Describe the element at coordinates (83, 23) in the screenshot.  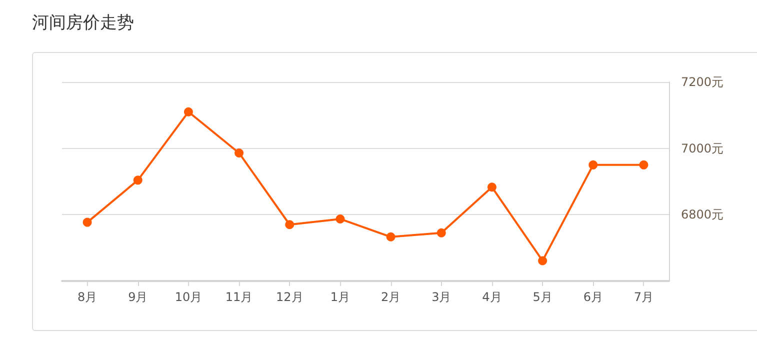
I see `chart-title: 河间房价走势` at that location.